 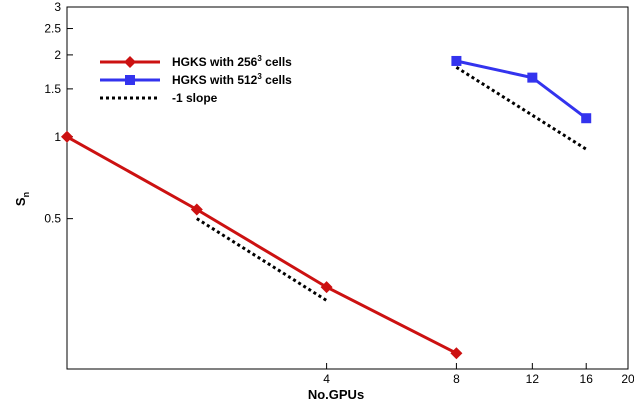 What do you see at coordinates (232, 79) in the screenshot?
I see `legend-label-1: HGKS with 5123 cells` at bounding box center [232, 79].